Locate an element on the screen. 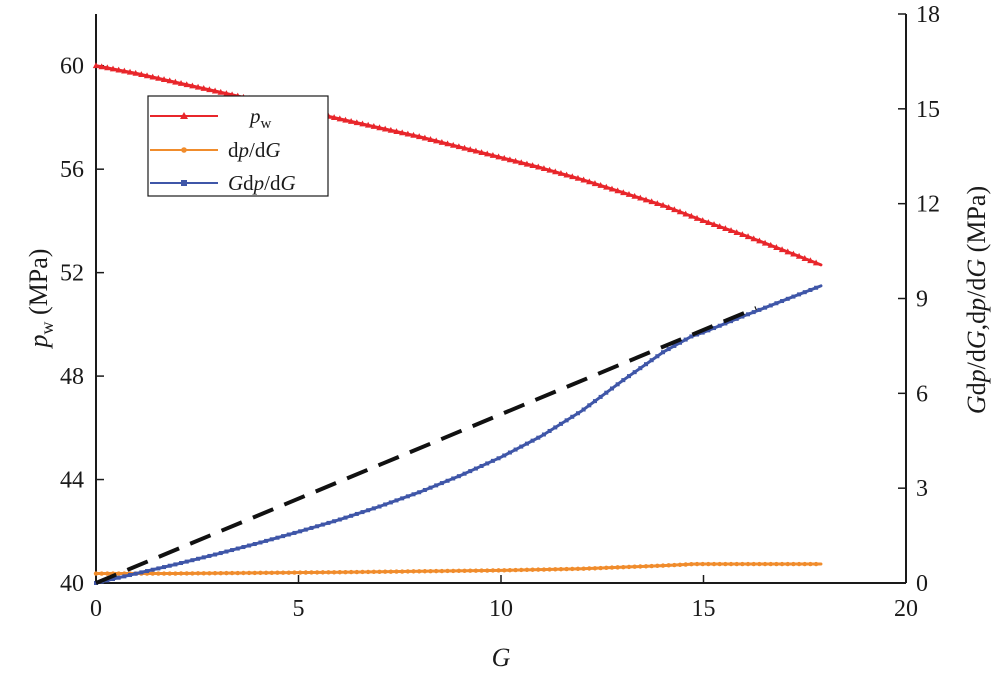  x-tick-label: 0 is located at coordinates (96, 609).